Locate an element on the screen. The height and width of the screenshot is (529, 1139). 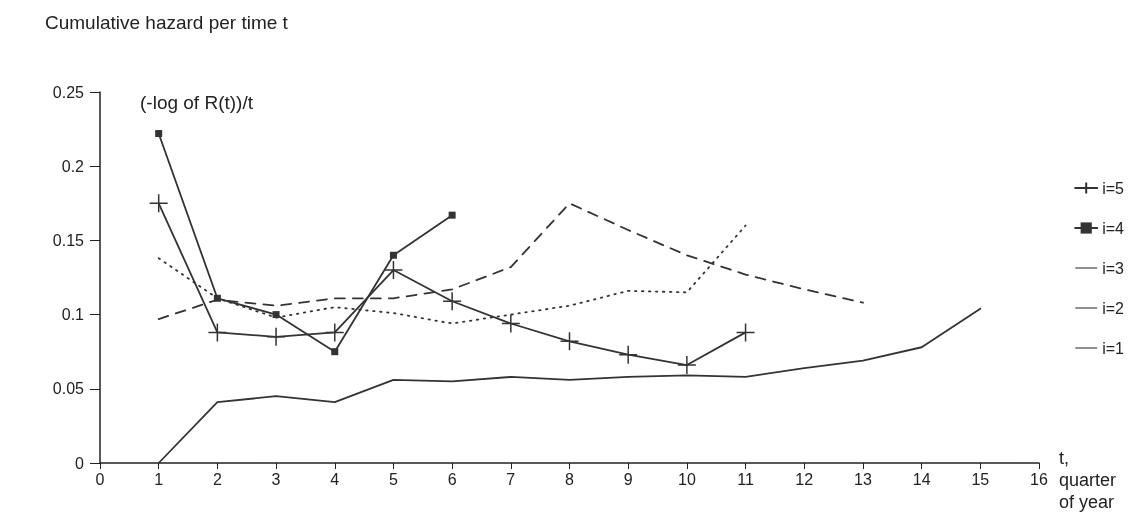
legend-label: i=2 is located at coordinates (1113, 308).